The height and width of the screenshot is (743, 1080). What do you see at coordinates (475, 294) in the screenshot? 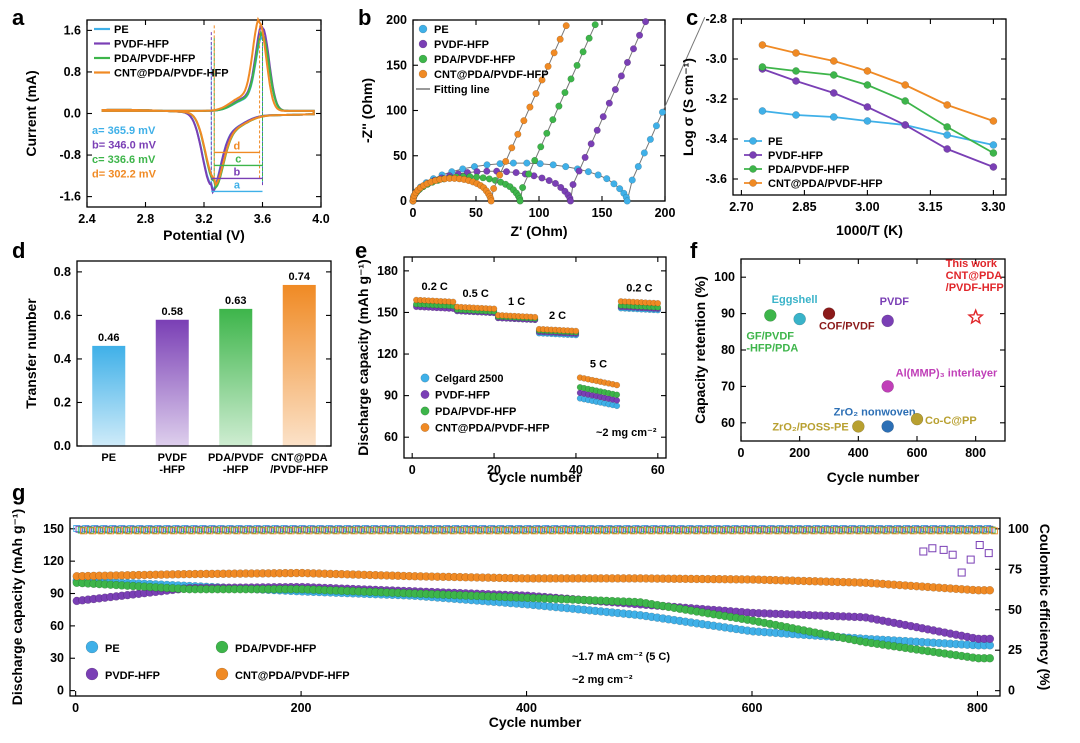
I see `rate-label: 0.5 C` at bounding box center [475, 294].